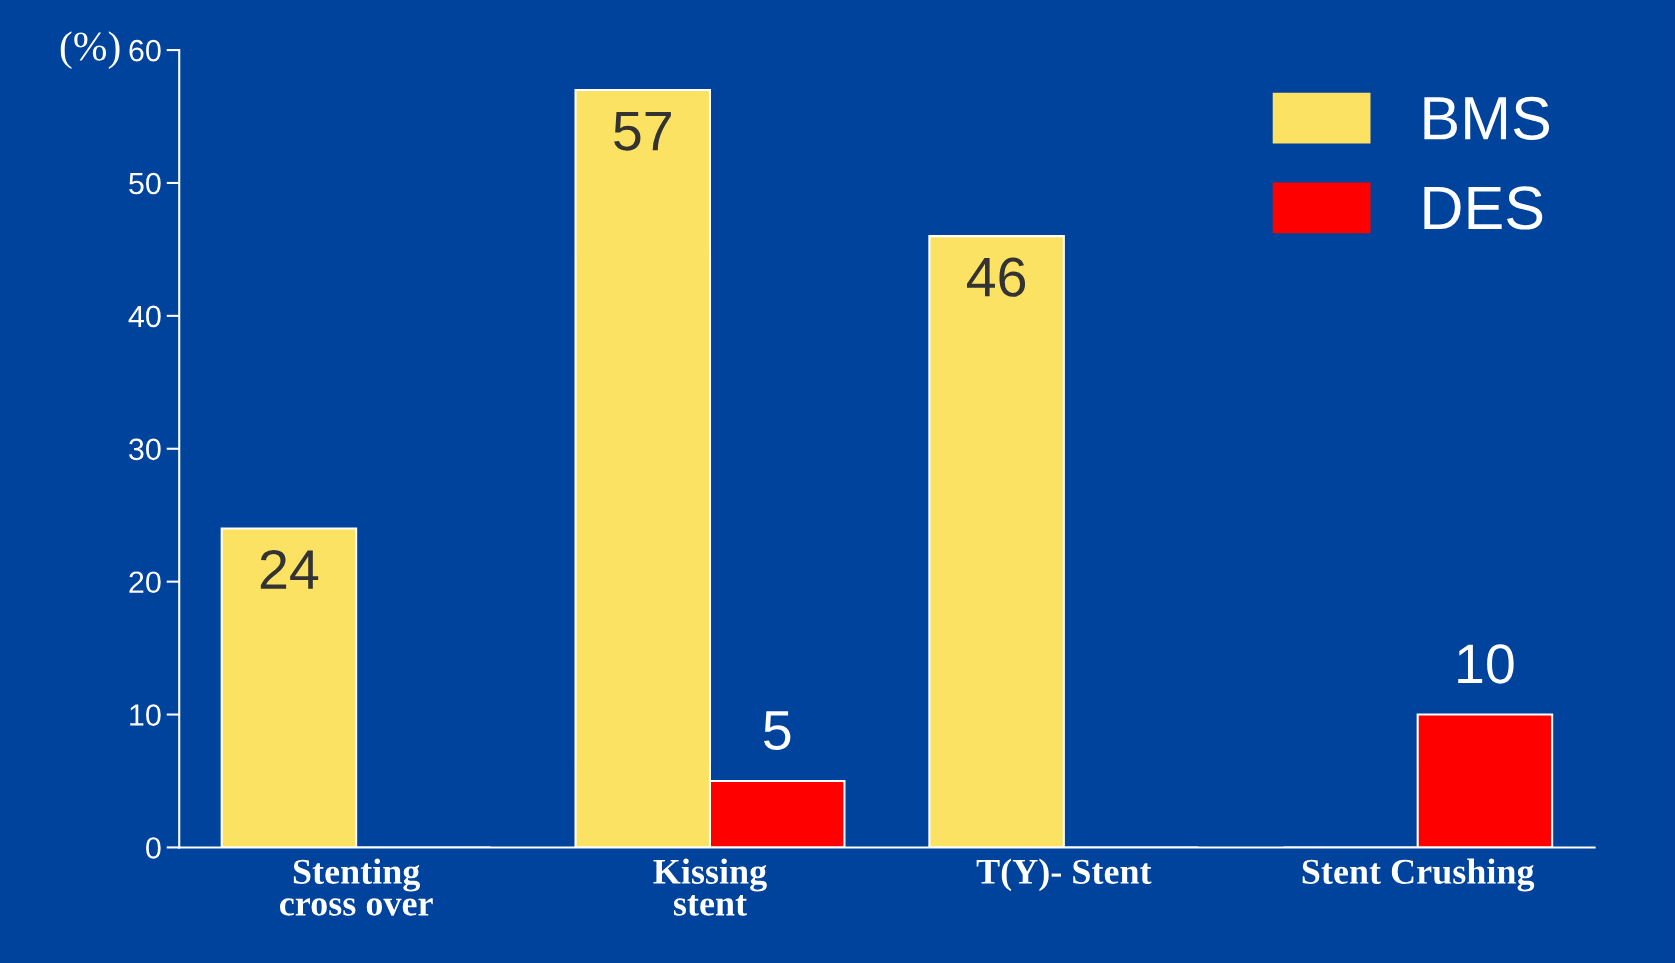 This screenshot has width=1675, height=963. What do you see at coordinates (777, 731) in the screenshot?
I see `data-label: 5` at bounding box center [777, 731].